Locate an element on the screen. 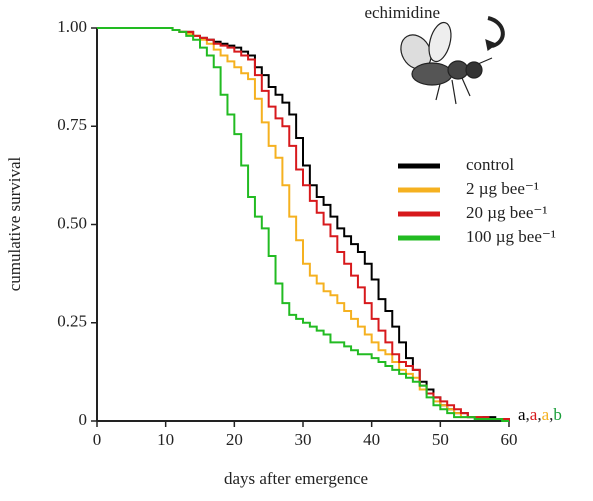 This screenshot has height=501, width=593. y-tick-label: 0.50 is located at coordinates (72, 222).